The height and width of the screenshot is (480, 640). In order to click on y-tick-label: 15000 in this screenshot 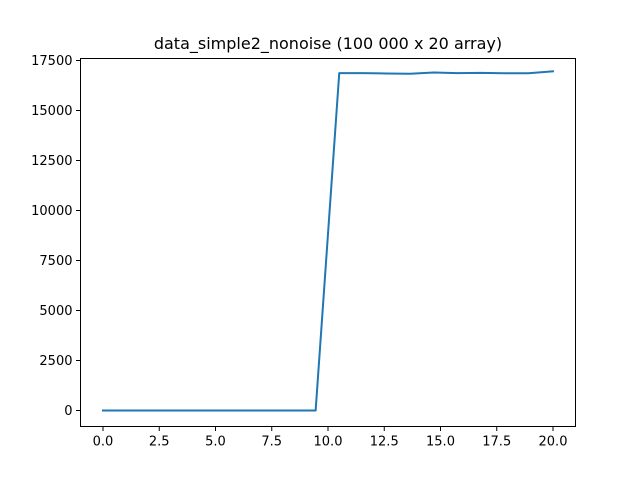, I will do `click(51, 111)`.